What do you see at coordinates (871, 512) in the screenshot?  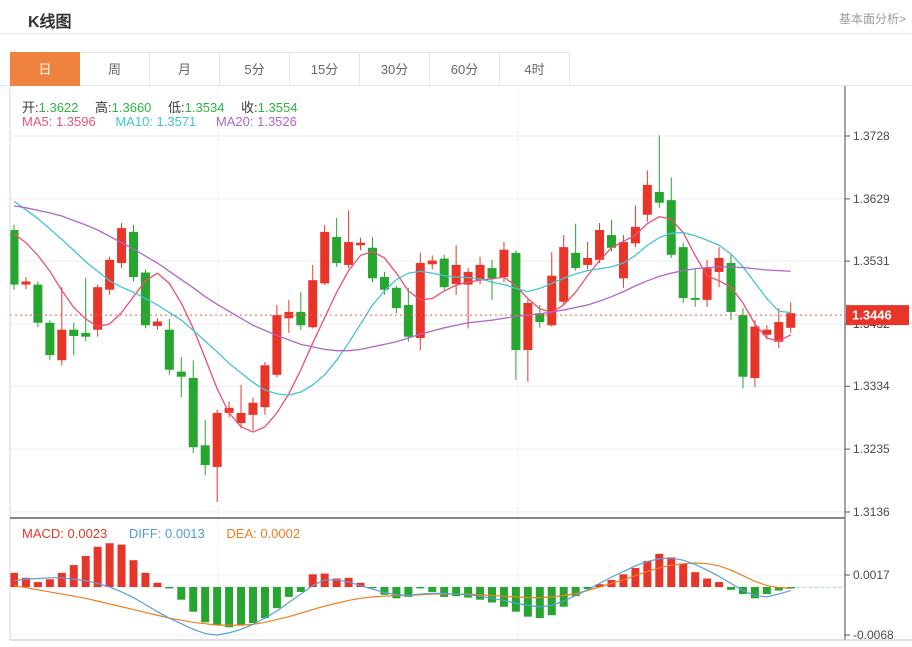 I see `price-axis-label: 1.3136` at bounding box center [871, 512].